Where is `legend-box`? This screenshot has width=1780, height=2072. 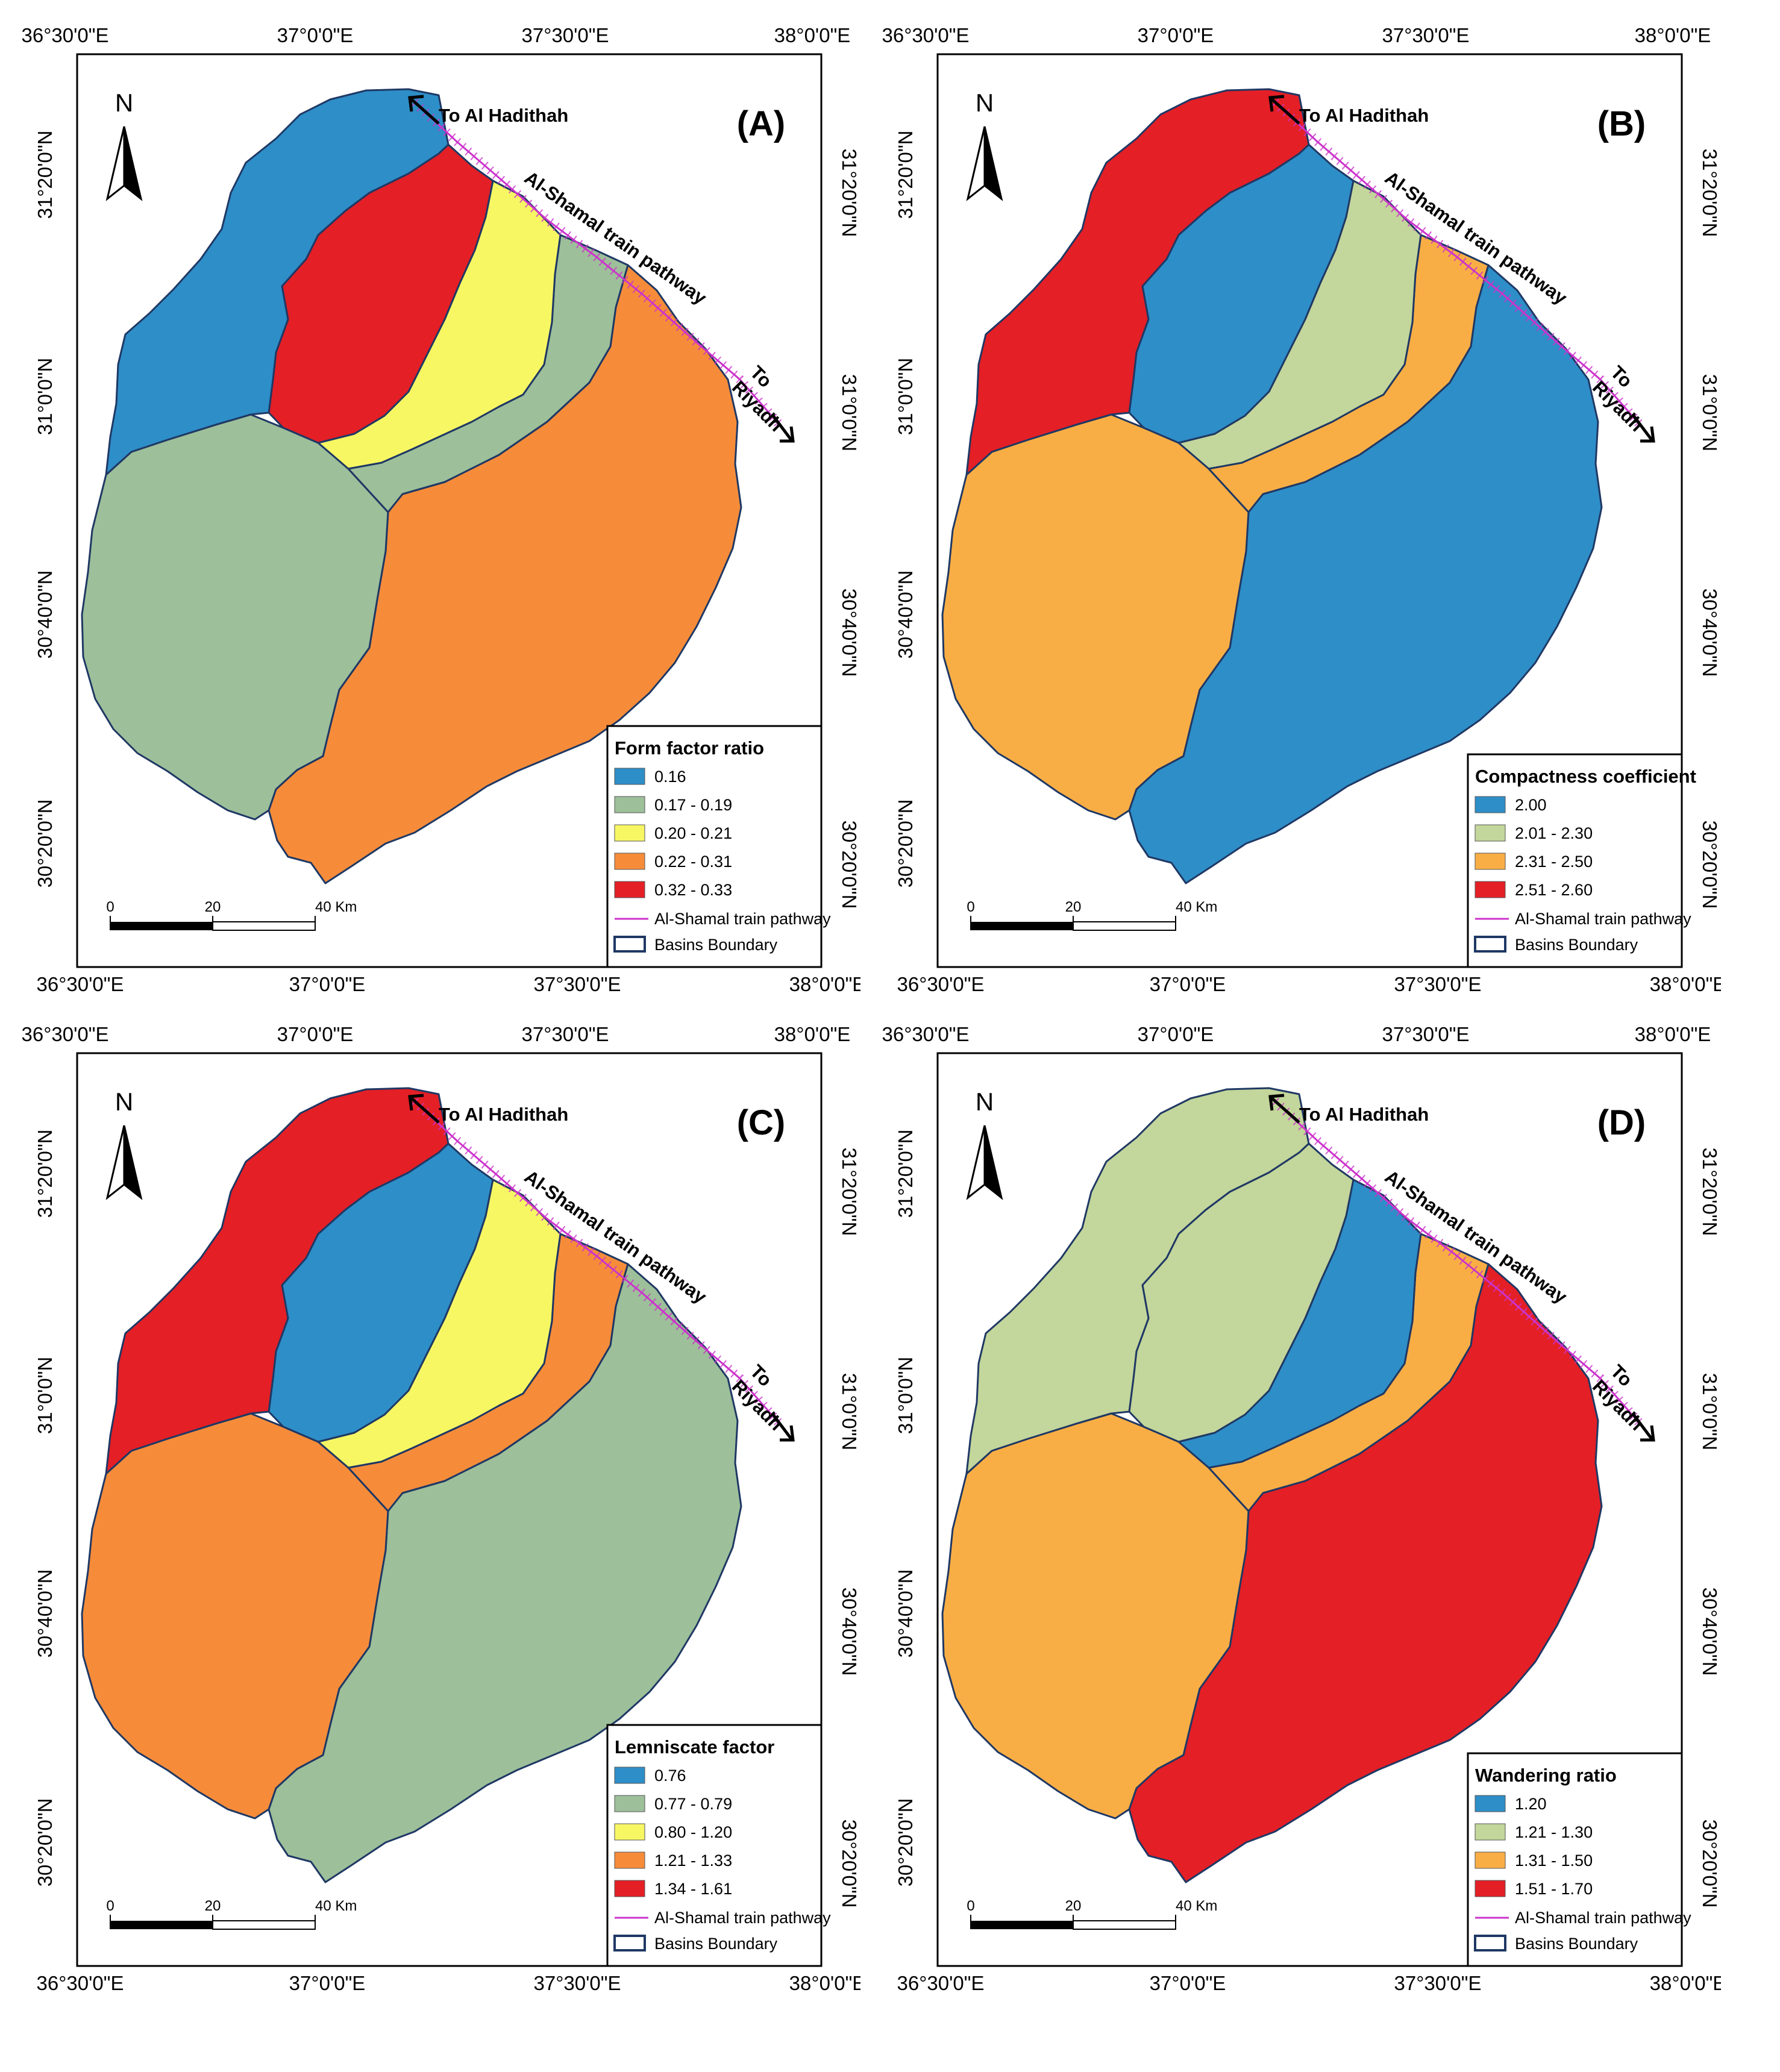
legend-box is located at coordinates (715, 846).